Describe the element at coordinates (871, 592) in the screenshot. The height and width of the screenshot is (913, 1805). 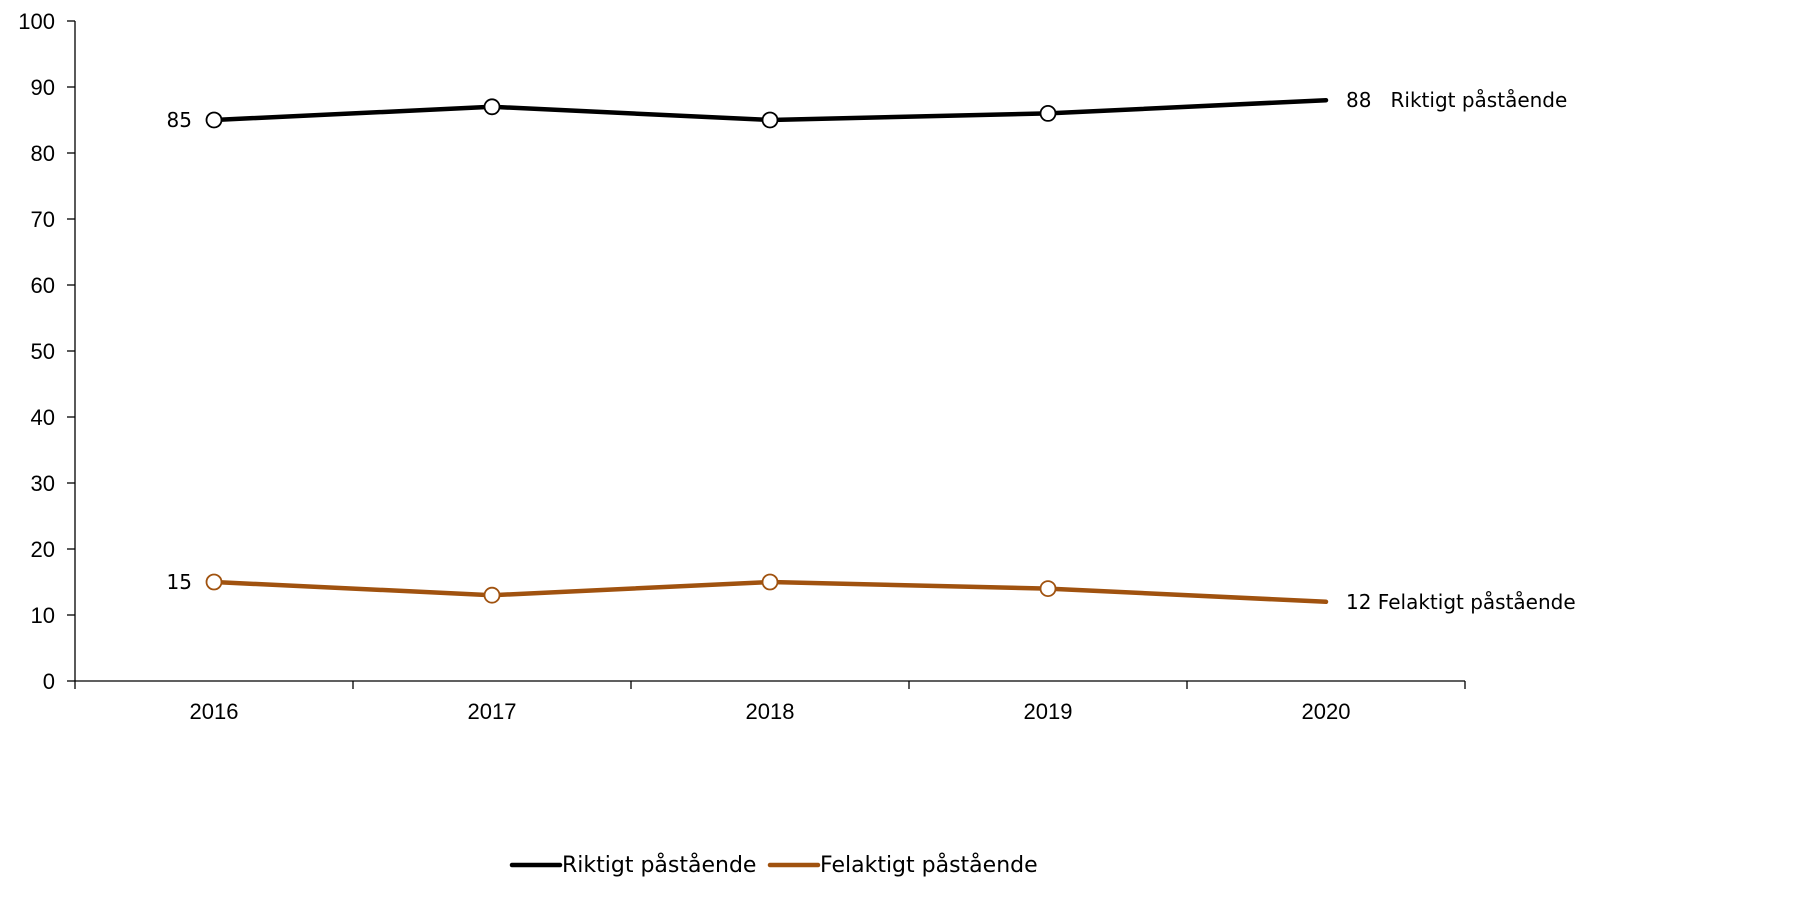
I see `series-2: 15 12 Felaktigt påstående` at that location.